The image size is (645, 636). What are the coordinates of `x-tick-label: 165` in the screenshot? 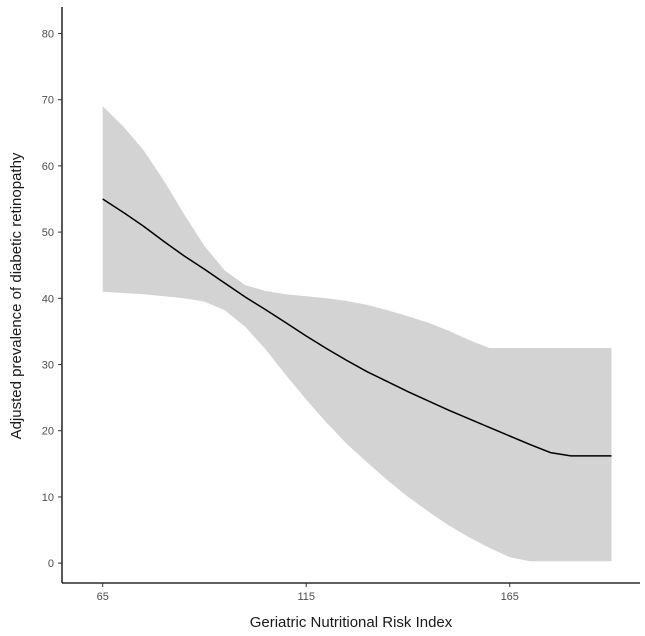 It's located at (510, 597).